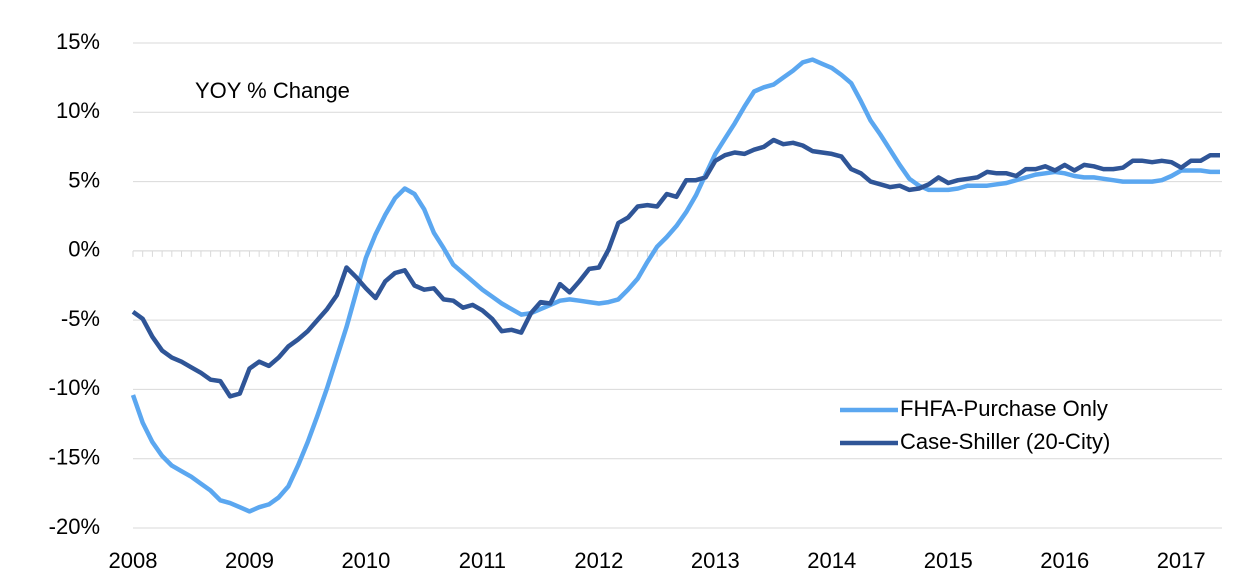  Describe the element at coordinates (74, 387) in the screenshot. I see `y-tick-label: -10%` at that location.